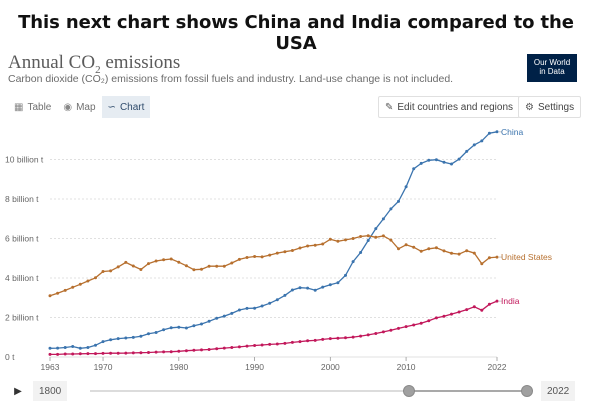 Image resolution: width=592 pixels, height=415 pixels. I want to click on tab-table: ▦ Table, so click(32, 107).